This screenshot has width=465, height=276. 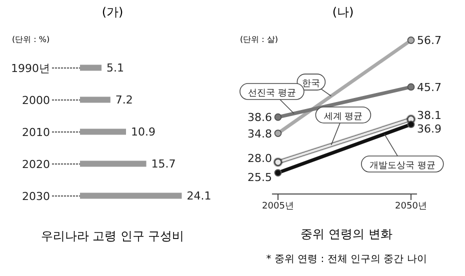 What do you see at coordinates (31, 39) in the screenshot?
I see `text: (단위 : %)` at bounding box center [31, 39].